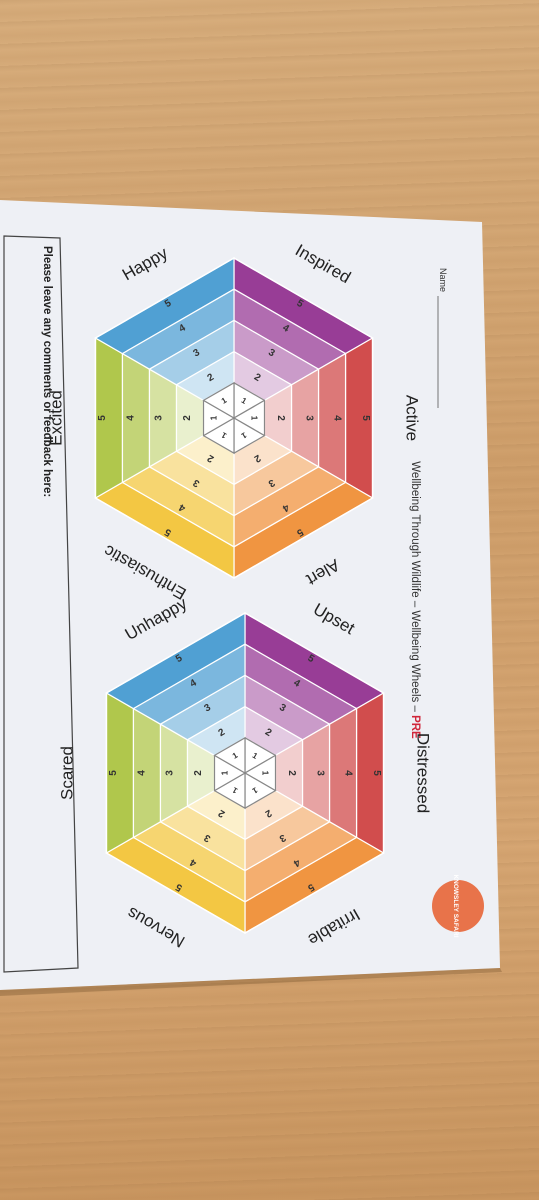 The height and width of the screenshot is (1200, 539). What do you see at coordinates (159, 418) in the screenshot?
I see `scale-label-excited-3: 3` at bounding box center [159, 418].